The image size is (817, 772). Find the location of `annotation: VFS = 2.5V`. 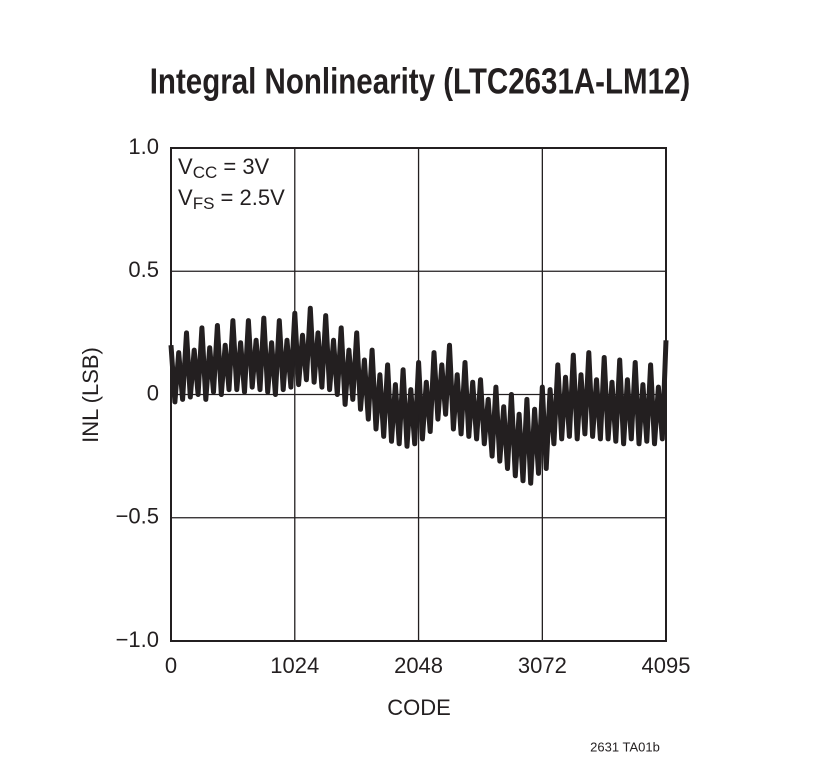

annotation: VFS = 2.5V is located at coordinates (231, 199).